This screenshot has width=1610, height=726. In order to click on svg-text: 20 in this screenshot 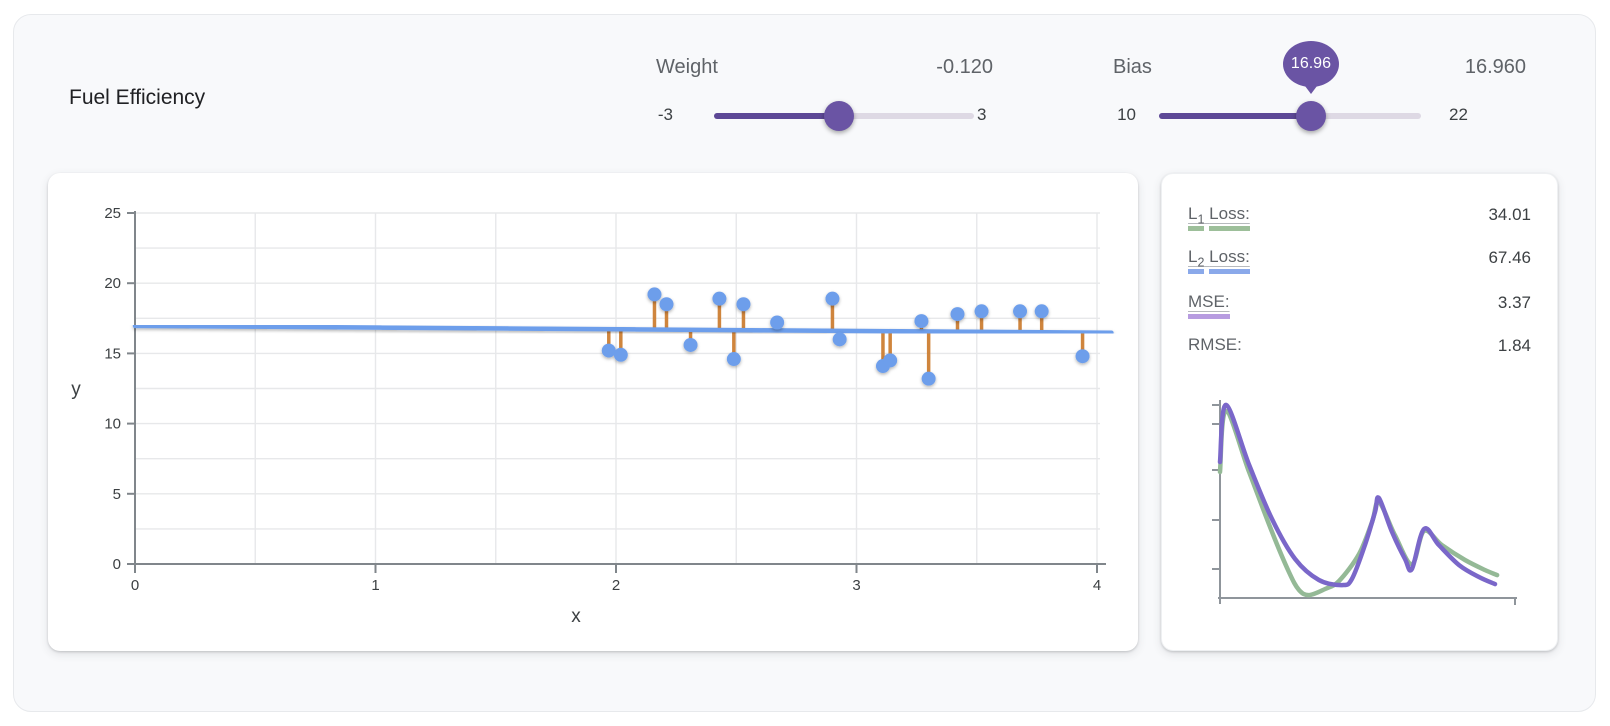, I will do `click(112, 283)`.